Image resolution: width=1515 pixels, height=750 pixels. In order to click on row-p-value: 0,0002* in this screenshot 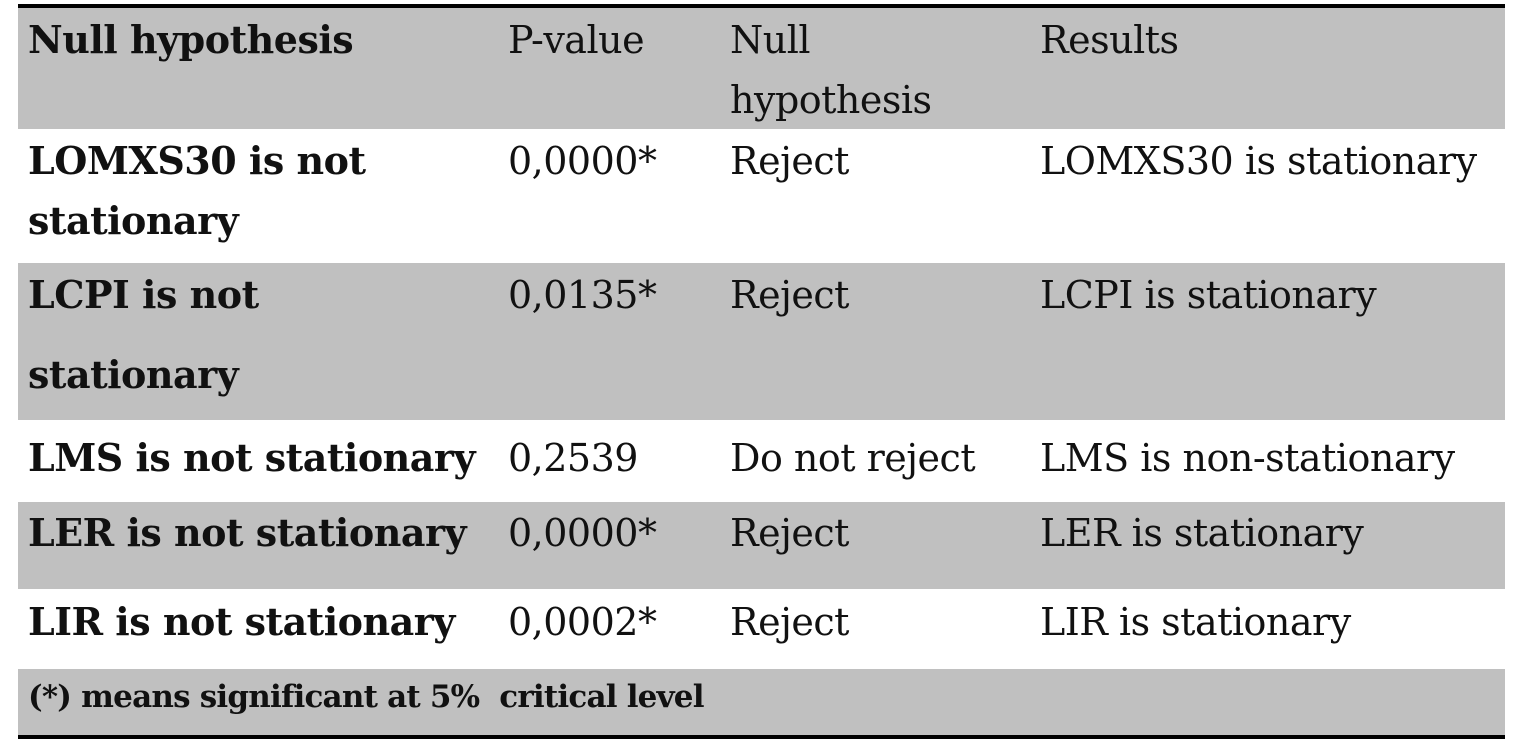, I will do `click(582, 622)`.